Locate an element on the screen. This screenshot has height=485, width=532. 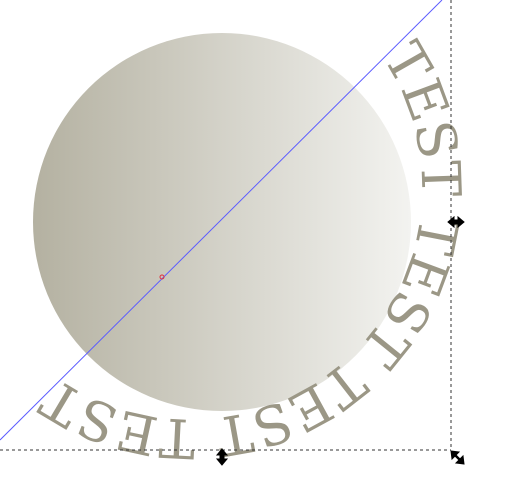
rotation-center-icon is located at coordinates (162, 277).